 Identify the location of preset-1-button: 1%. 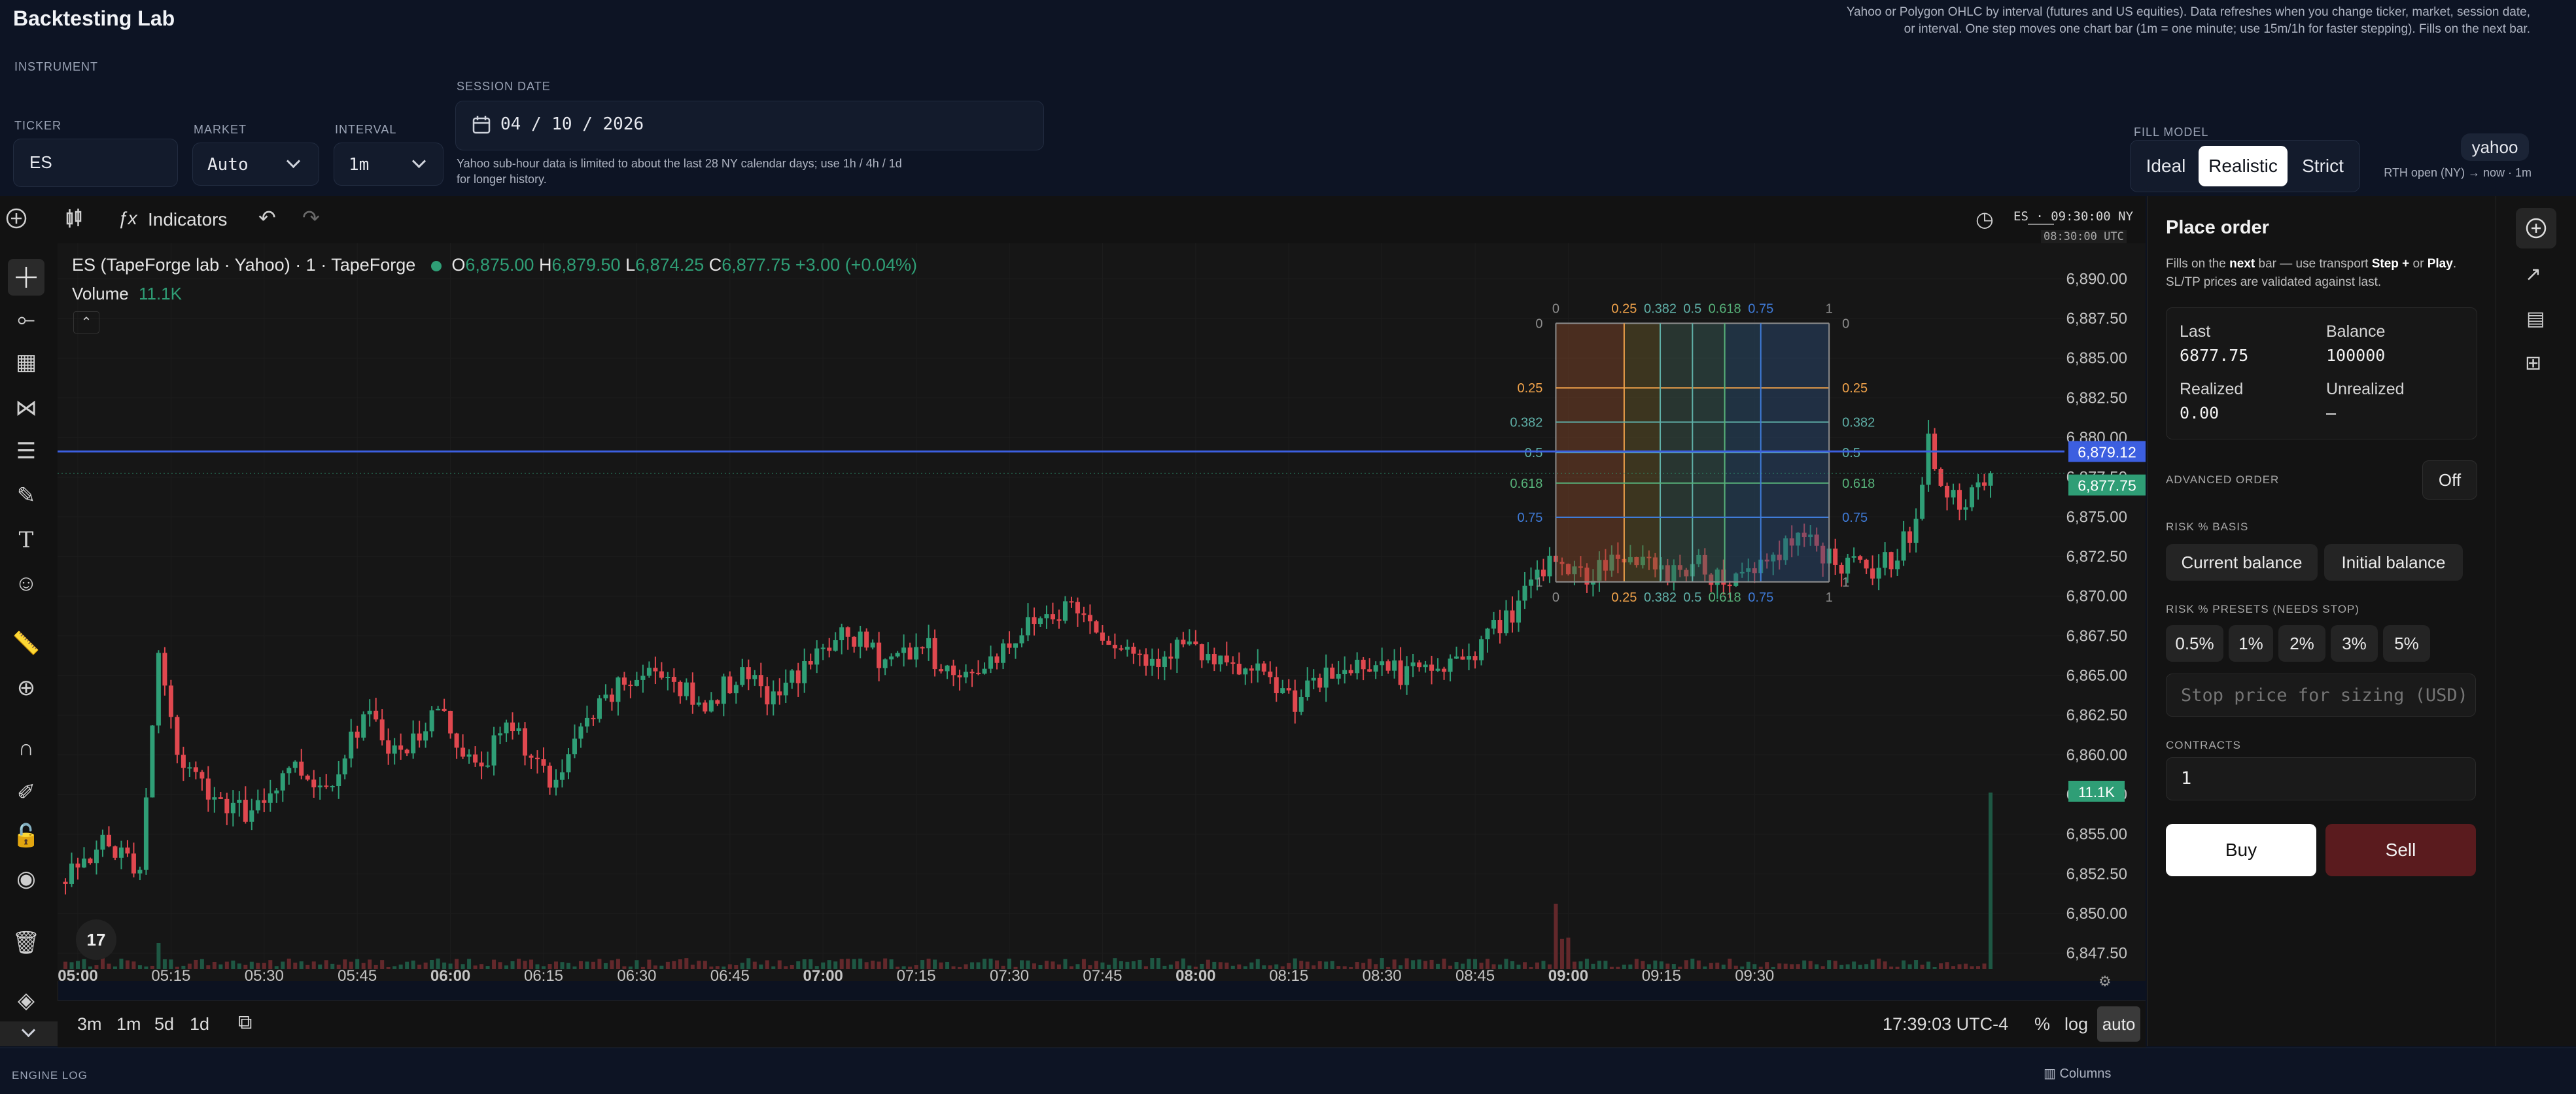
(2251, 643).